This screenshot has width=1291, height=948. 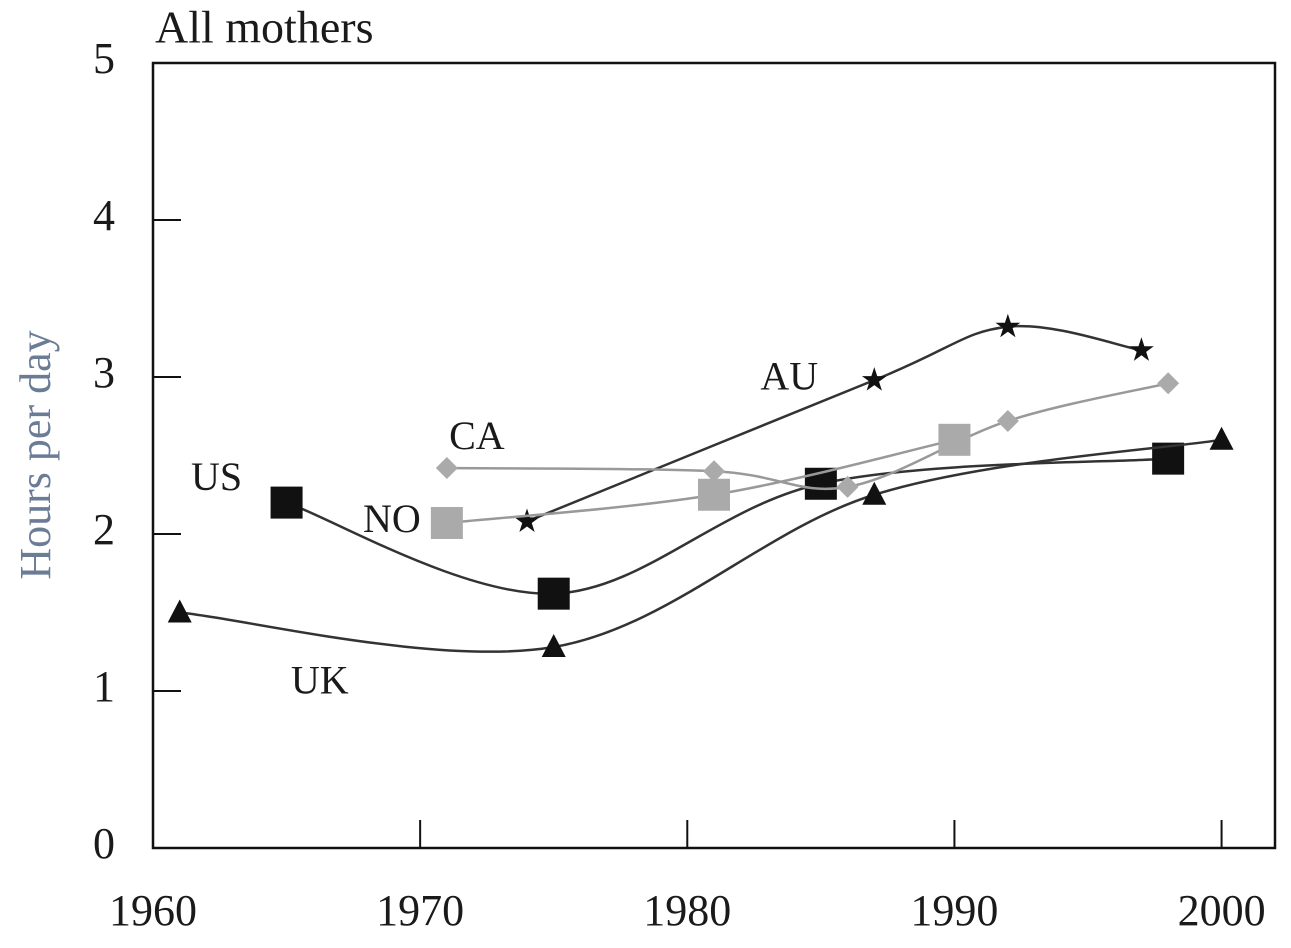 What do you see at coordinates (392, 518) in the screenshot?
I see `series-label: NO` at bounding box center [392, 518].